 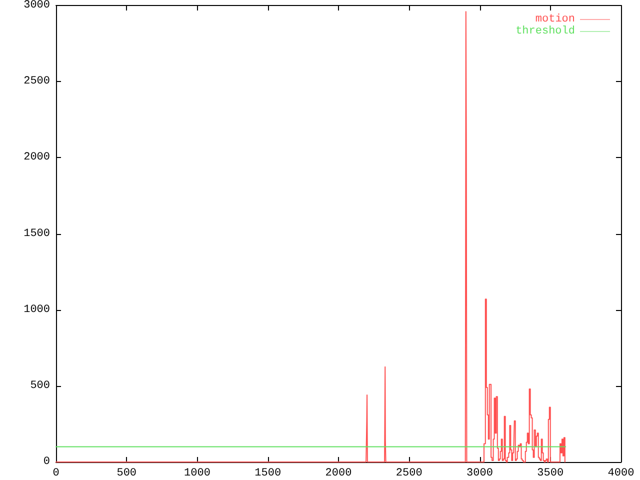 I want to click on legend-label: motion, so click(x=555, y=20).